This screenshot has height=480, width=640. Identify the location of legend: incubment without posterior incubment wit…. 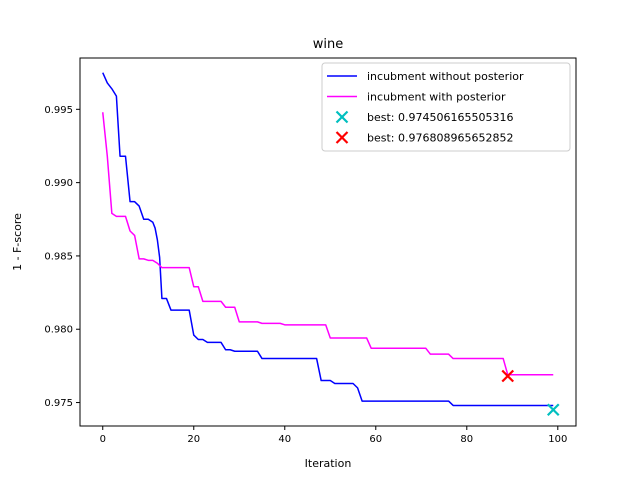
(446, 107).